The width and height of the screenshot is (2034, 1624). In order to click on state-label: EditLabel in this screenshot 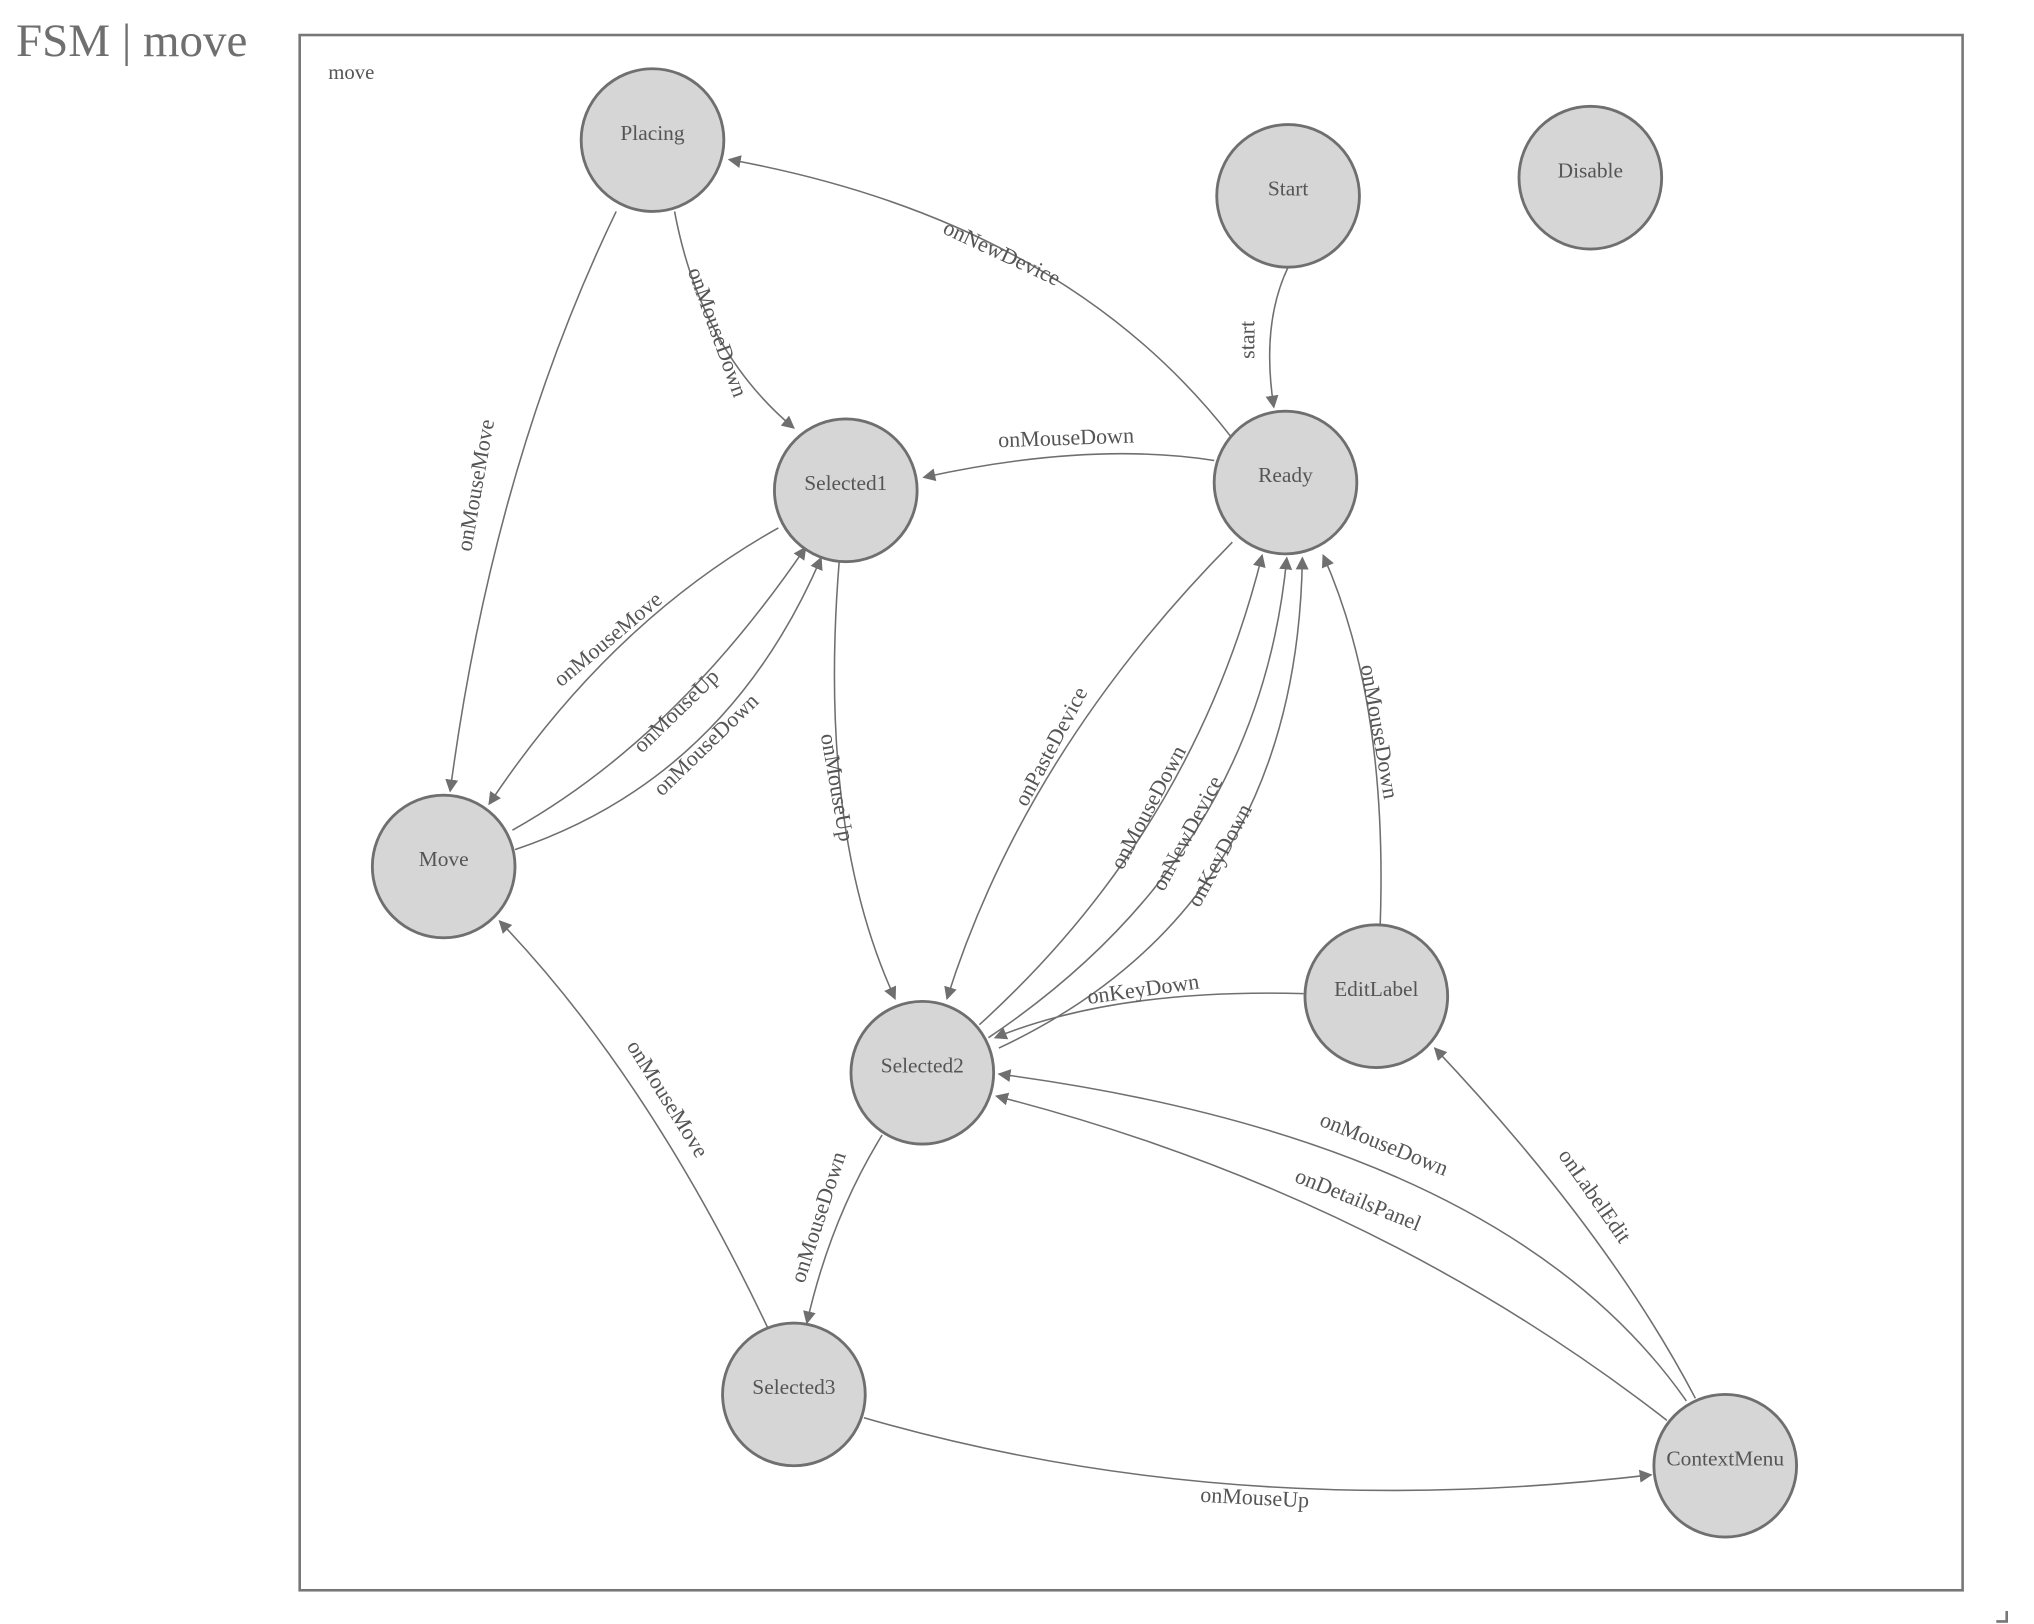, I will do `click(1376, 989)`.